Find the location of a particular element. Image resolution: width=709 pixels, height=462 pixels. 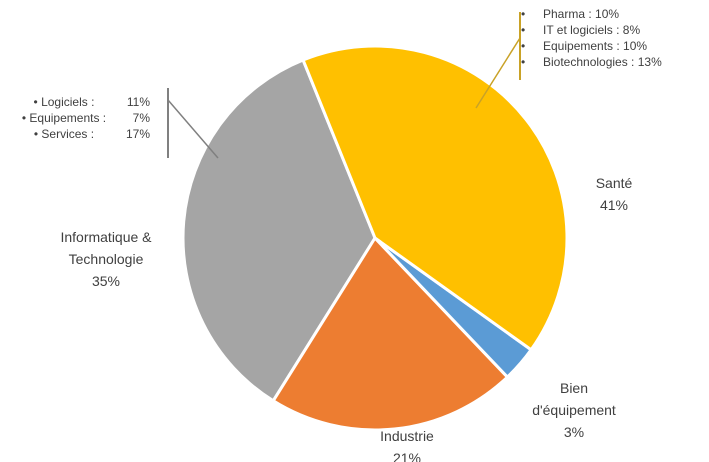

annotation-item: • Equipements :7% is located at coordinates (85, 118).